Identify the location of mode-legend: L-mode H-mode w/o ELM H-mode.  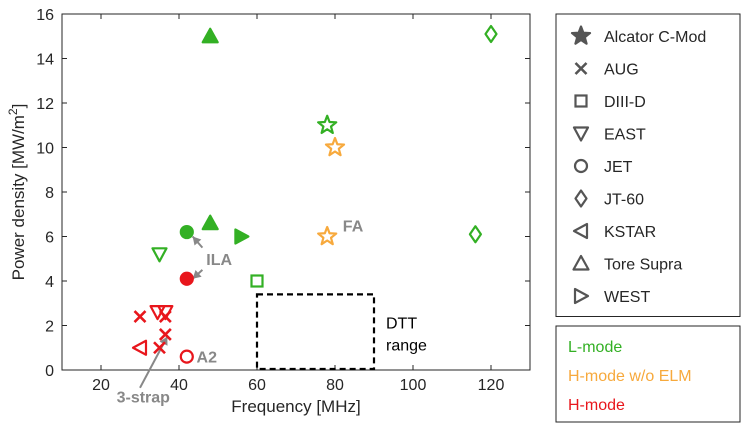
(648, 374).